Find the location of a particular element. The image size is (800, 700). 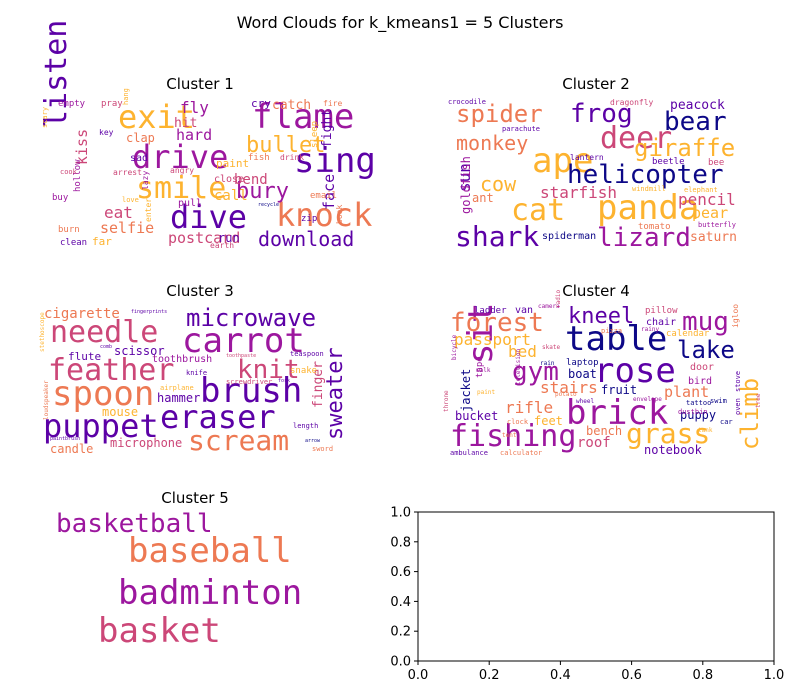

word-fight: fight is located at coordinates (327, 128).